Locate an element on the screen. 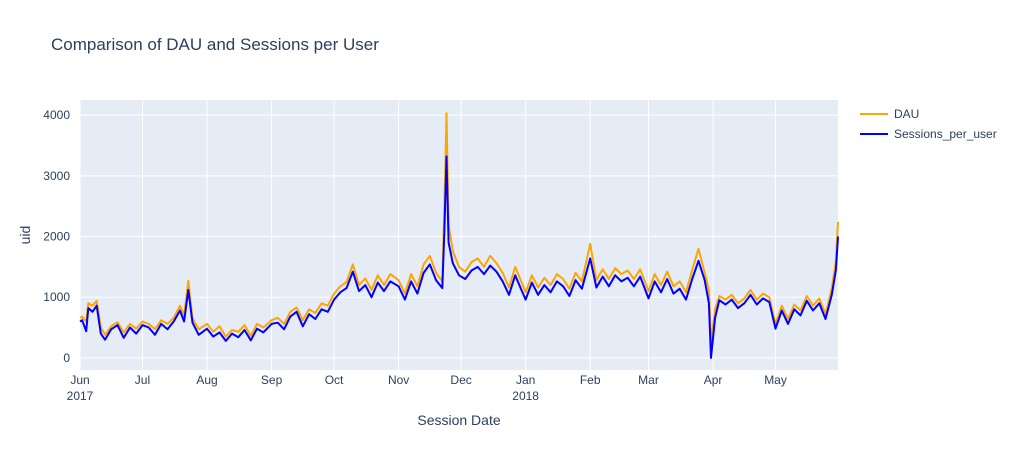 The image size is (1025, 450). x-tick-year-label: 2017 is located at coordinates (80, 396).